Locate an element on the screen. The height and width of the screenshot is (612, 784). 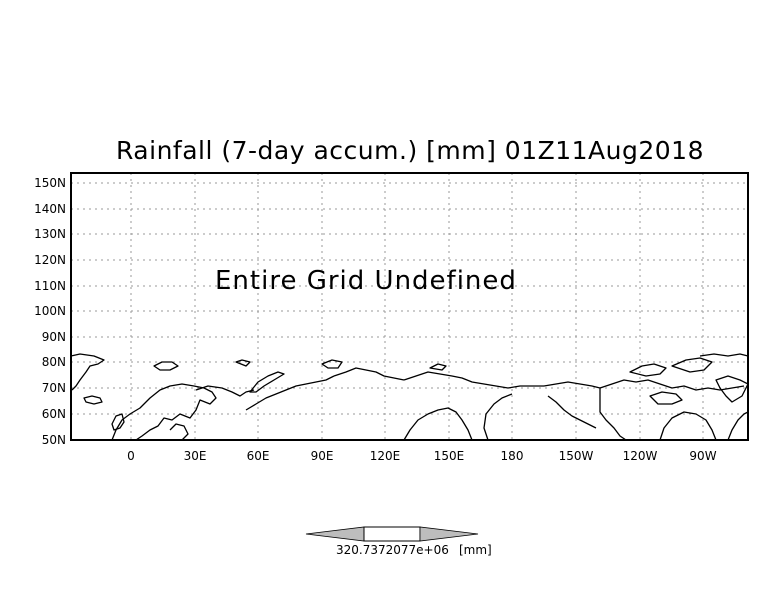
colorbar-box is located at coordinates (392, 534).